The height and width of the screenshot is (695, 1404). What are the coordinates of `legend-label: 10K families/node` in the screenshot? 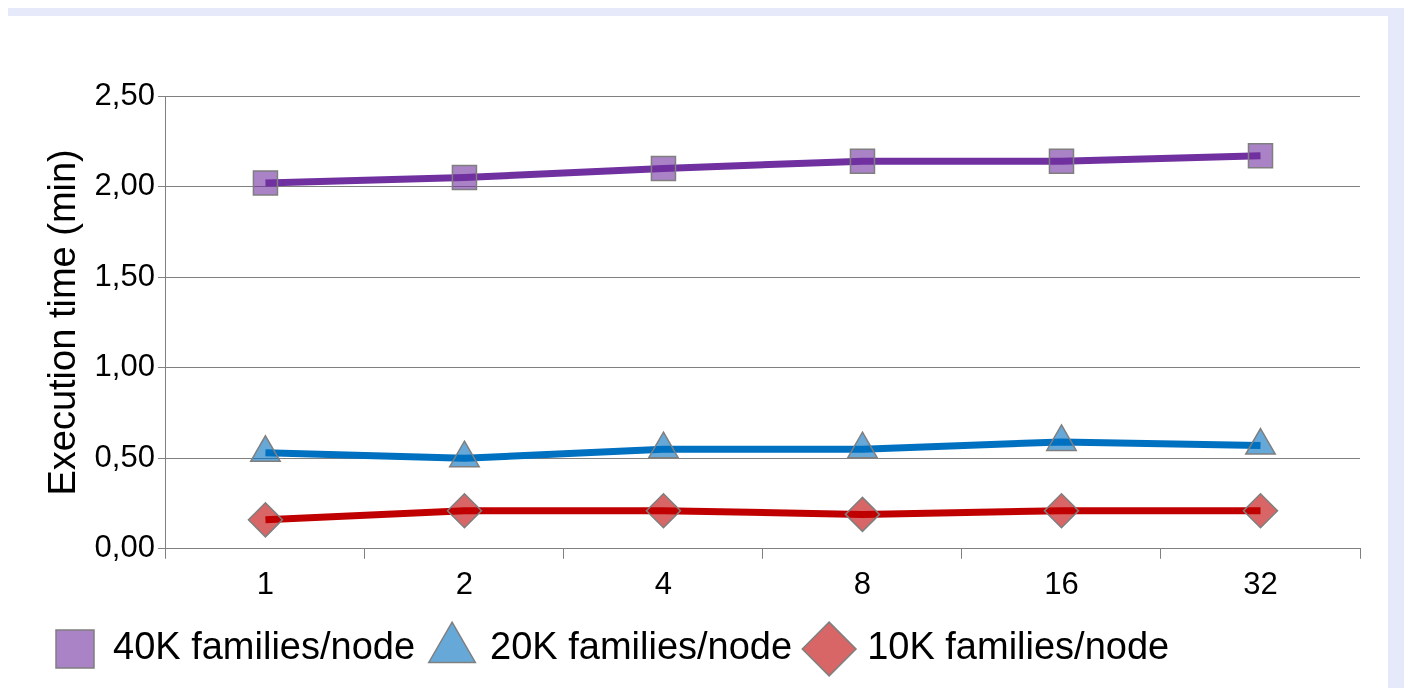 It's located at (1018, 646).